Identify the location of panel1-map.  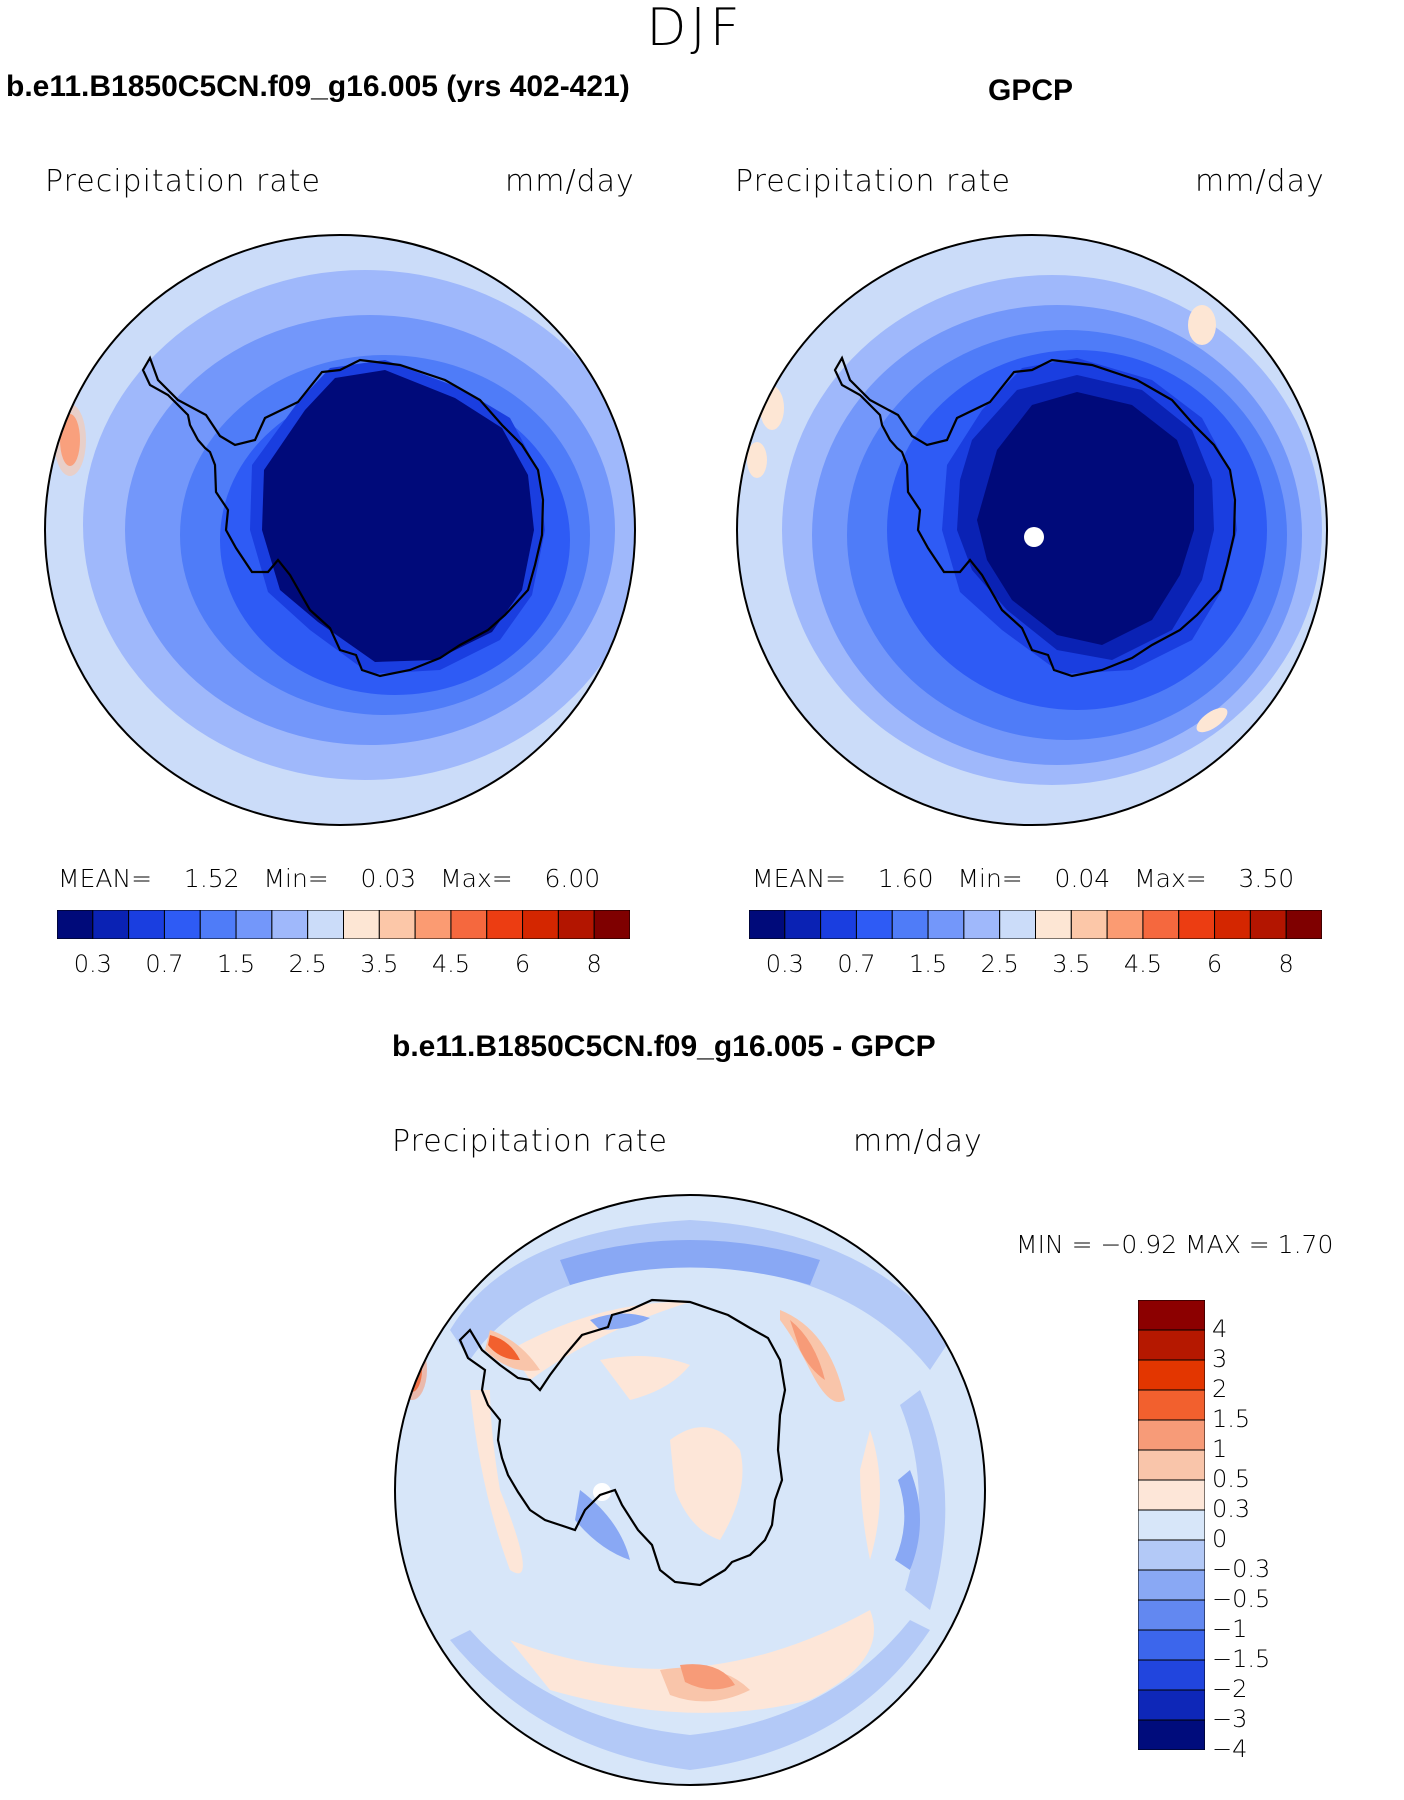
(340, 530).